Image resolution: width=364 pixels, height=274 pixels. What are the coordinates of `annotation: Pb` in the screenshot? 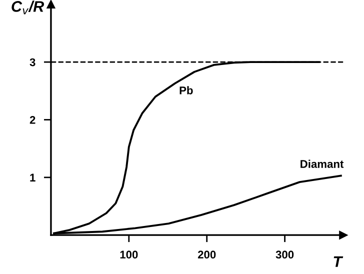 It's located at (186, 90).